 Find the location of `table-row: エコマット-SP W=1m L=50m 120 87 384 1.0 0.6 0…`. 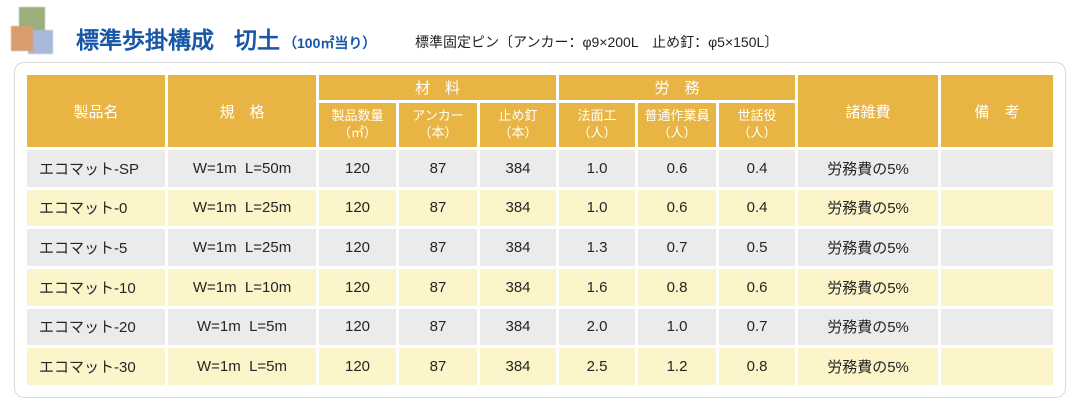

table-row: エコマット-SP W=1m L=50m 120 87 384 1.0 0.6 0… is located at coordinates (540, 168).